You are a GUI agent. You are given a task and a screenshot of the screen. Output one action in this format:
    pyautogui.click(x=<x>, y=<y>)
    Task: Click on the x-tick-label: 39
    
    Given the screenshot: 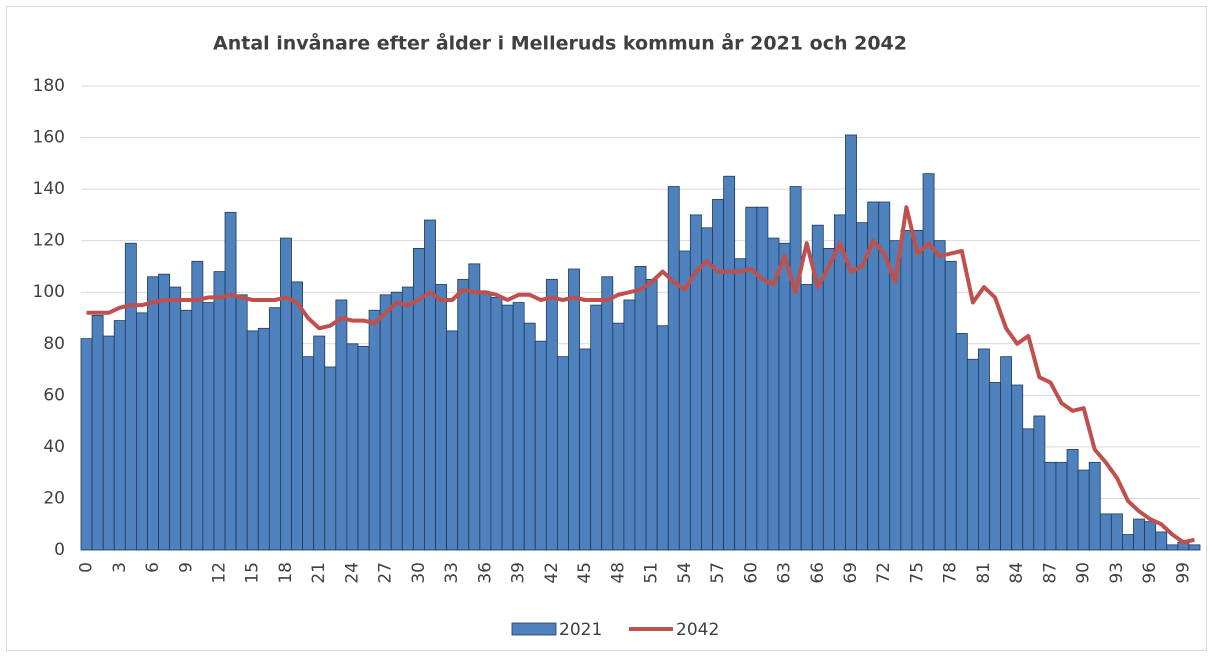 What is the action you would take?
    pyautogui.click(x=519, y=573)
    